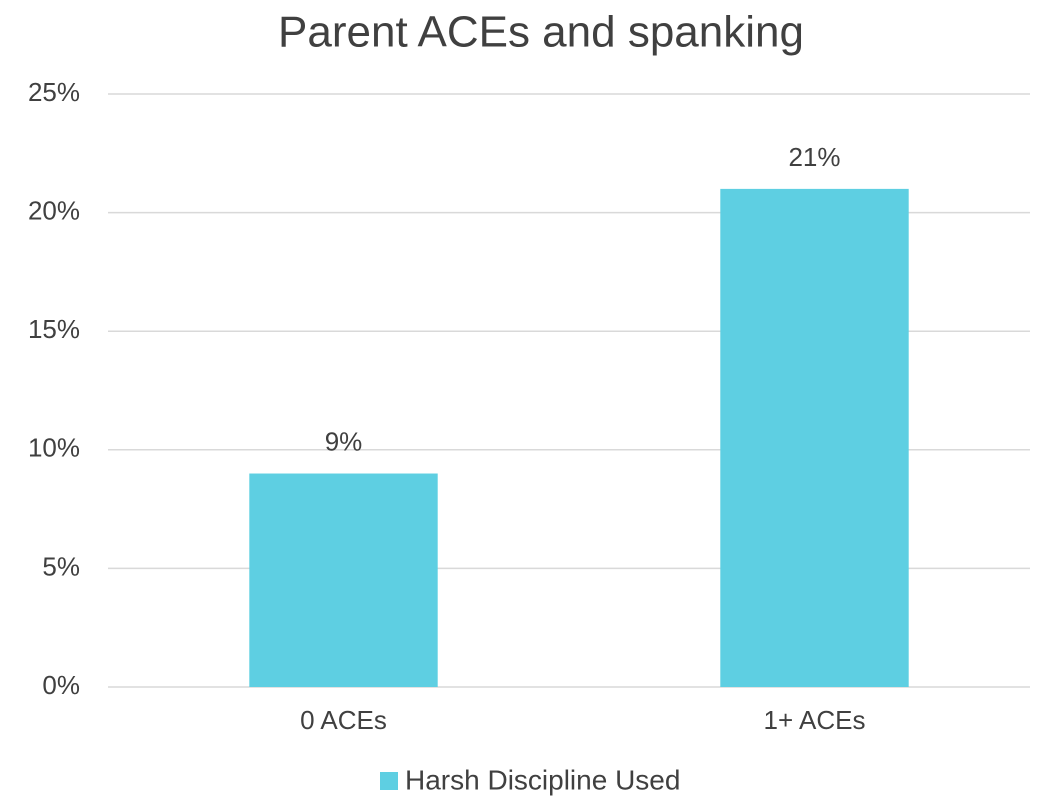  Describe the element at coordinates (343, 720) in the screenshot. I see `x-tick-label: 0 ACEs` at that location.